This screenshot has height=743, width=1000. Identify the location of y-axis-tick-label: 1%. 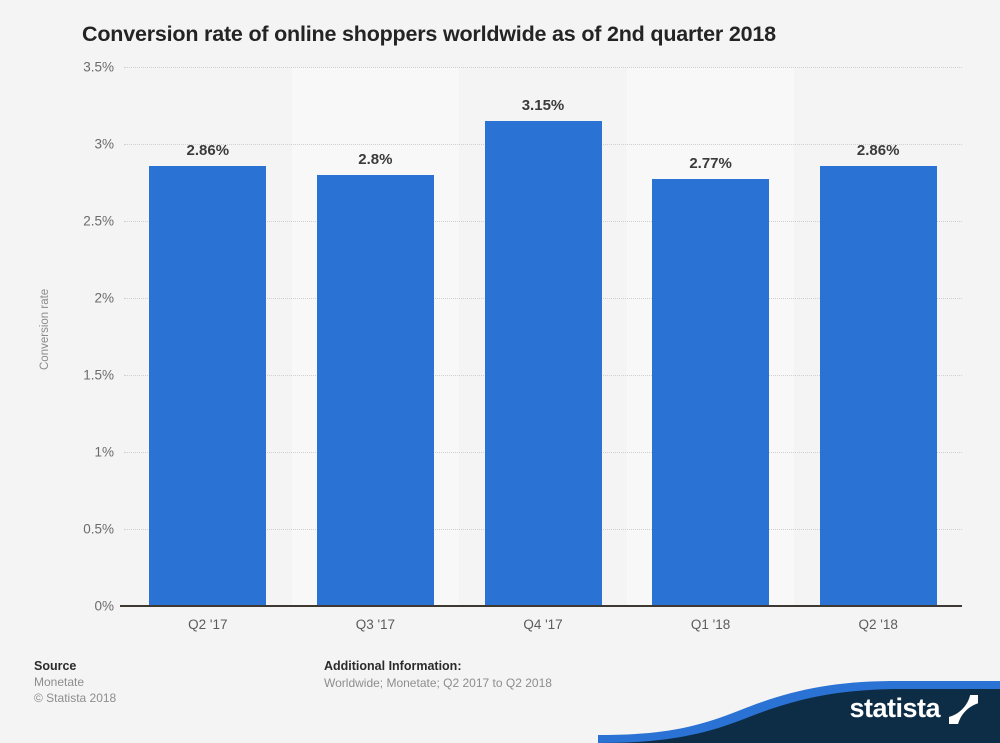
(104, 452).